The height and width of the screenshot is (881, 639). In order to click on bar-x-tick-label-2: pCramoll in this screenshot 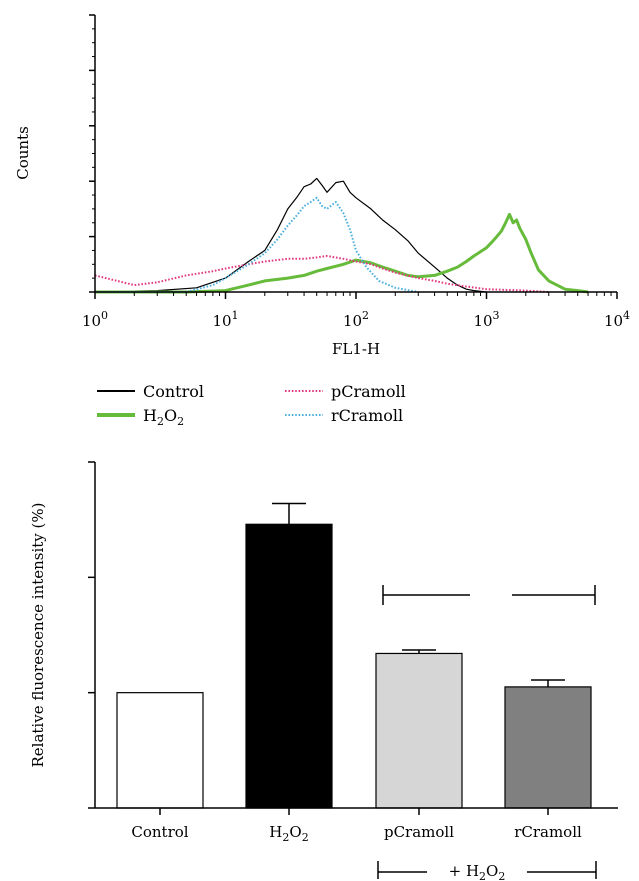, I will do `click(419, 832)`.